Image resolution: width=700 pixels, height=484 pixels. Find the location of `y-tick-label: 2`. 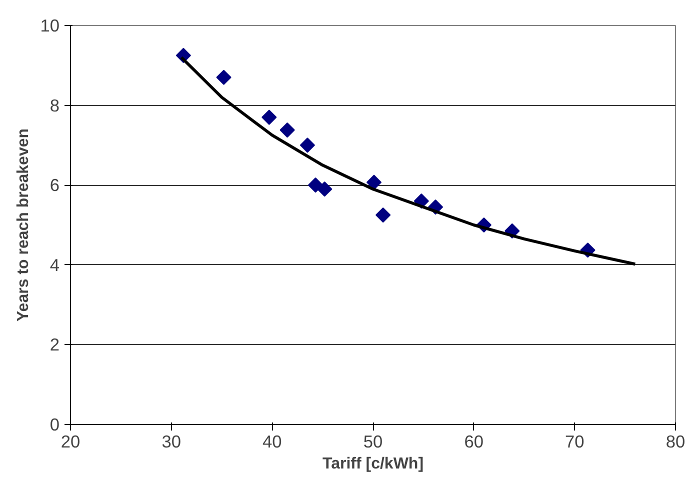

y-tick-label: 2 is located at coordinates (55, 344).